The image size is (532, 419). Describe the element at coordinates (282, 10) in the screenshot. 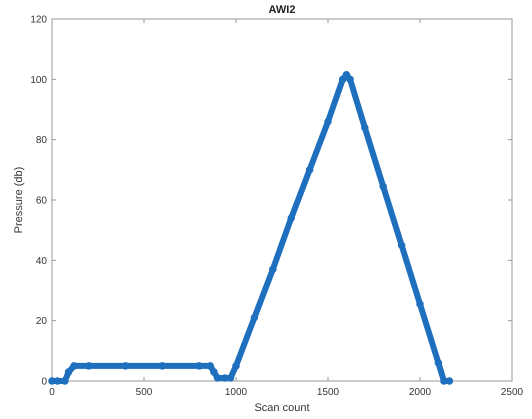

I see `chart-title: AWI2` at that location.